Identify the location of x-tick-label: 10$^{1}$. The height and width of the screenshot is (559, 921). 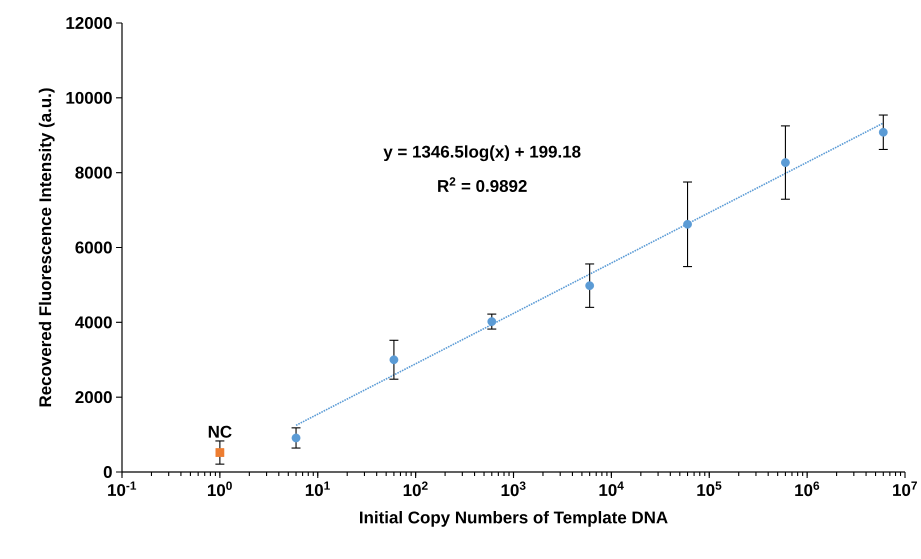
(318, 489).